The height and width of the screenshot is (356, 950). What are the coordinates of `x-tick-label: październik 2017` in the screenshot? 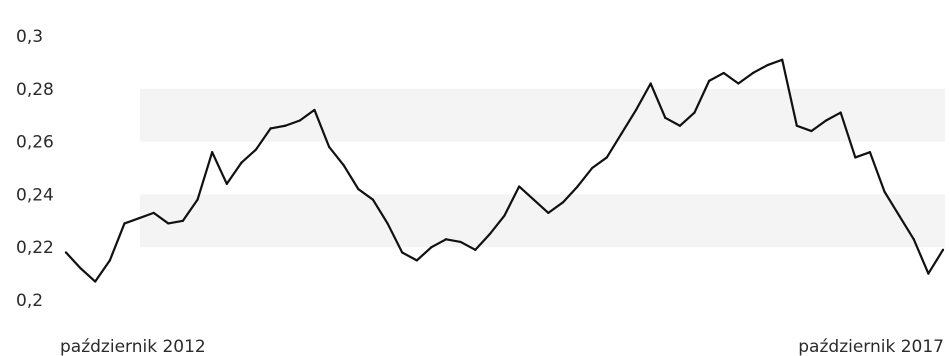 It's located at (871, 346).